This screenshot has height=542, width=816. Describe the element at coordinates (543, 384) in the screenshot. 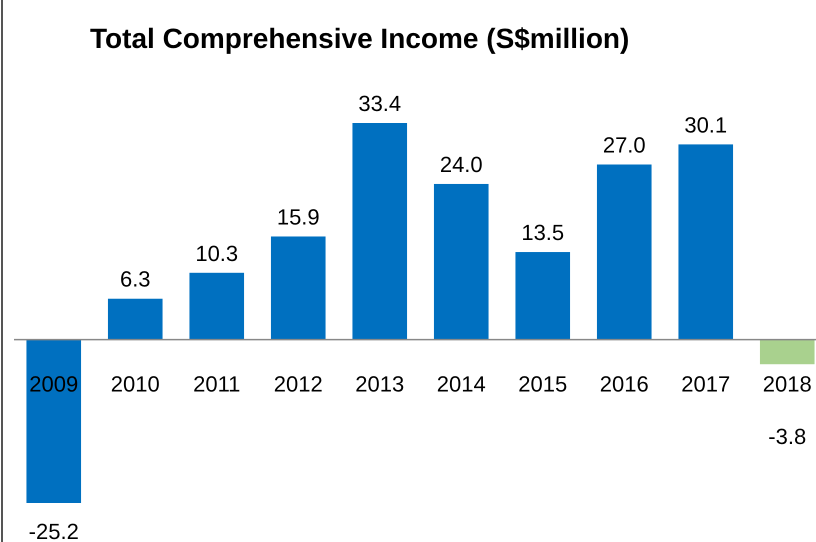

I see `x-tick-label: 2015` at that location.